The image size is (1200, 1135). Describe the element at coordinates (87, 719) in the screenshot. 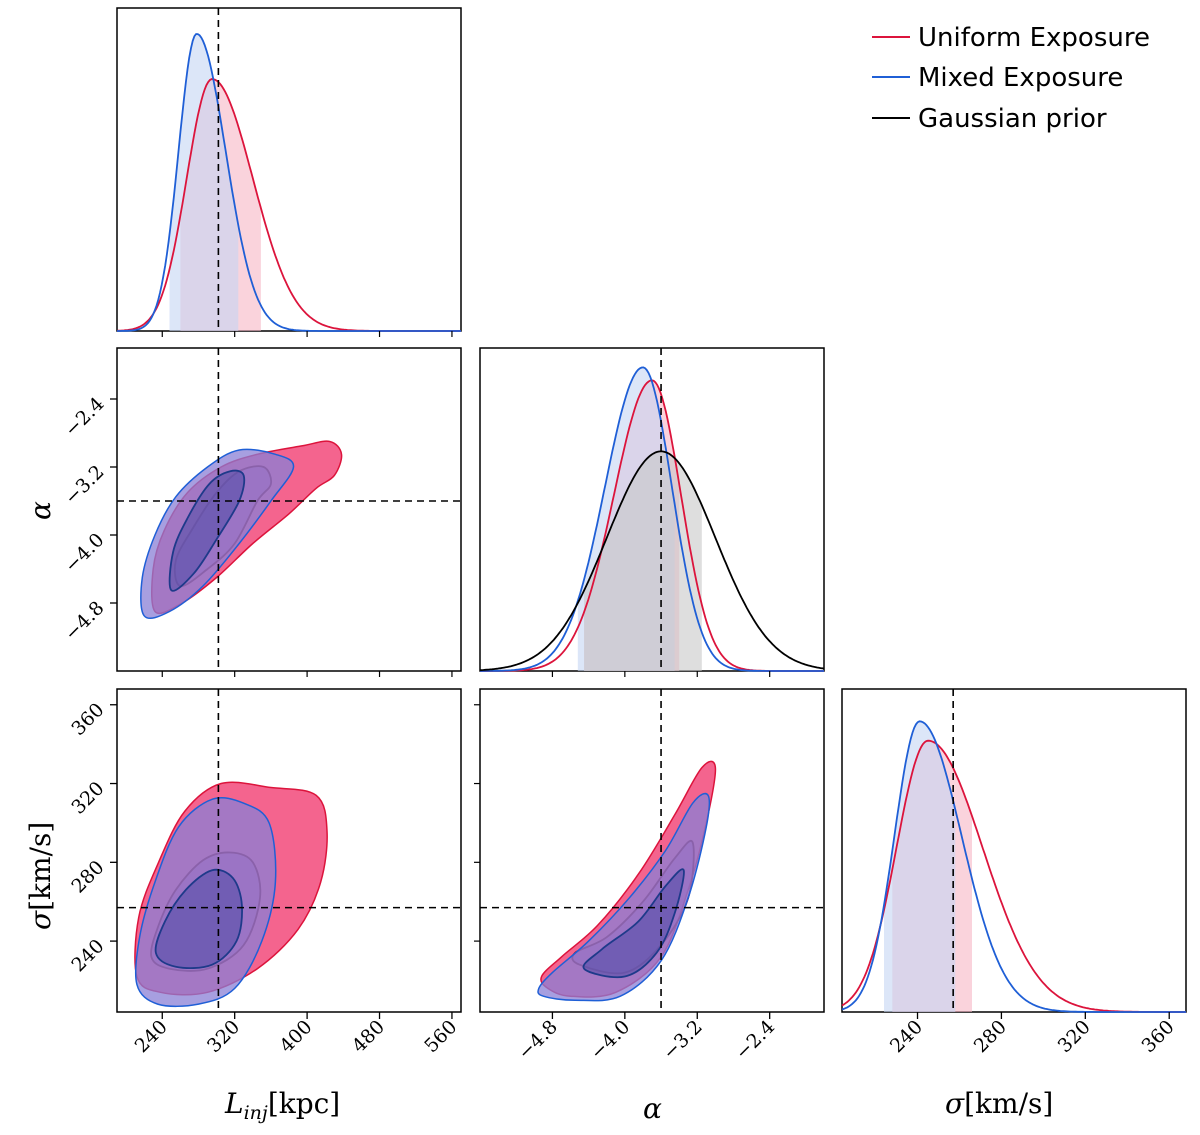

I see `y-tick-label-sigma-3: 360` at that location.